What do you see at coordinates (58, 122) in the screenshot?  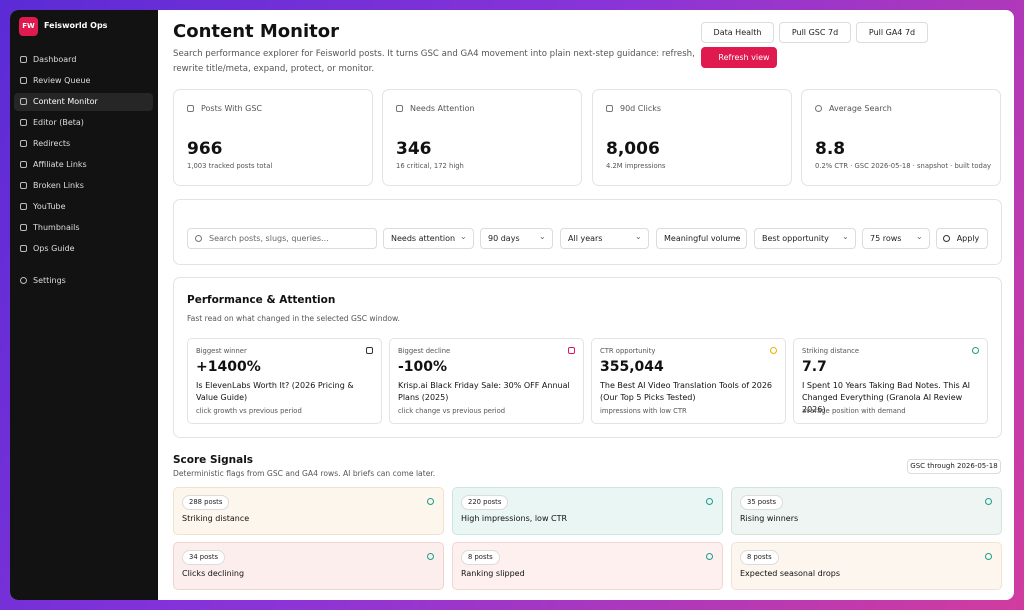 I see `nav-item: Editor (Beta)` at bounding box center [58, 122].